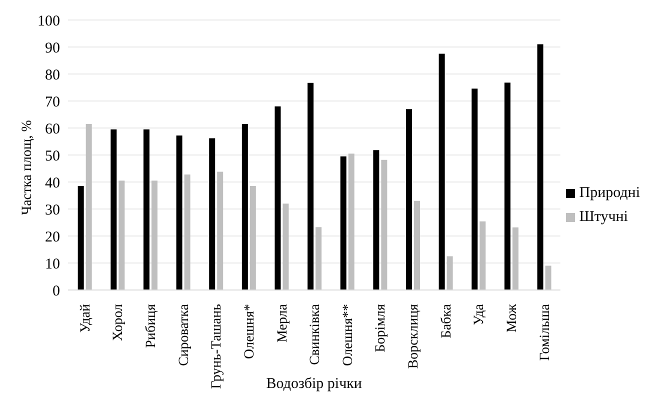 The height and width of the screenshot is (410, 668). Describe the element at coordinates (414, 336) in the screenshot. I see `x-tick-label: Ворсклиця` at that location.